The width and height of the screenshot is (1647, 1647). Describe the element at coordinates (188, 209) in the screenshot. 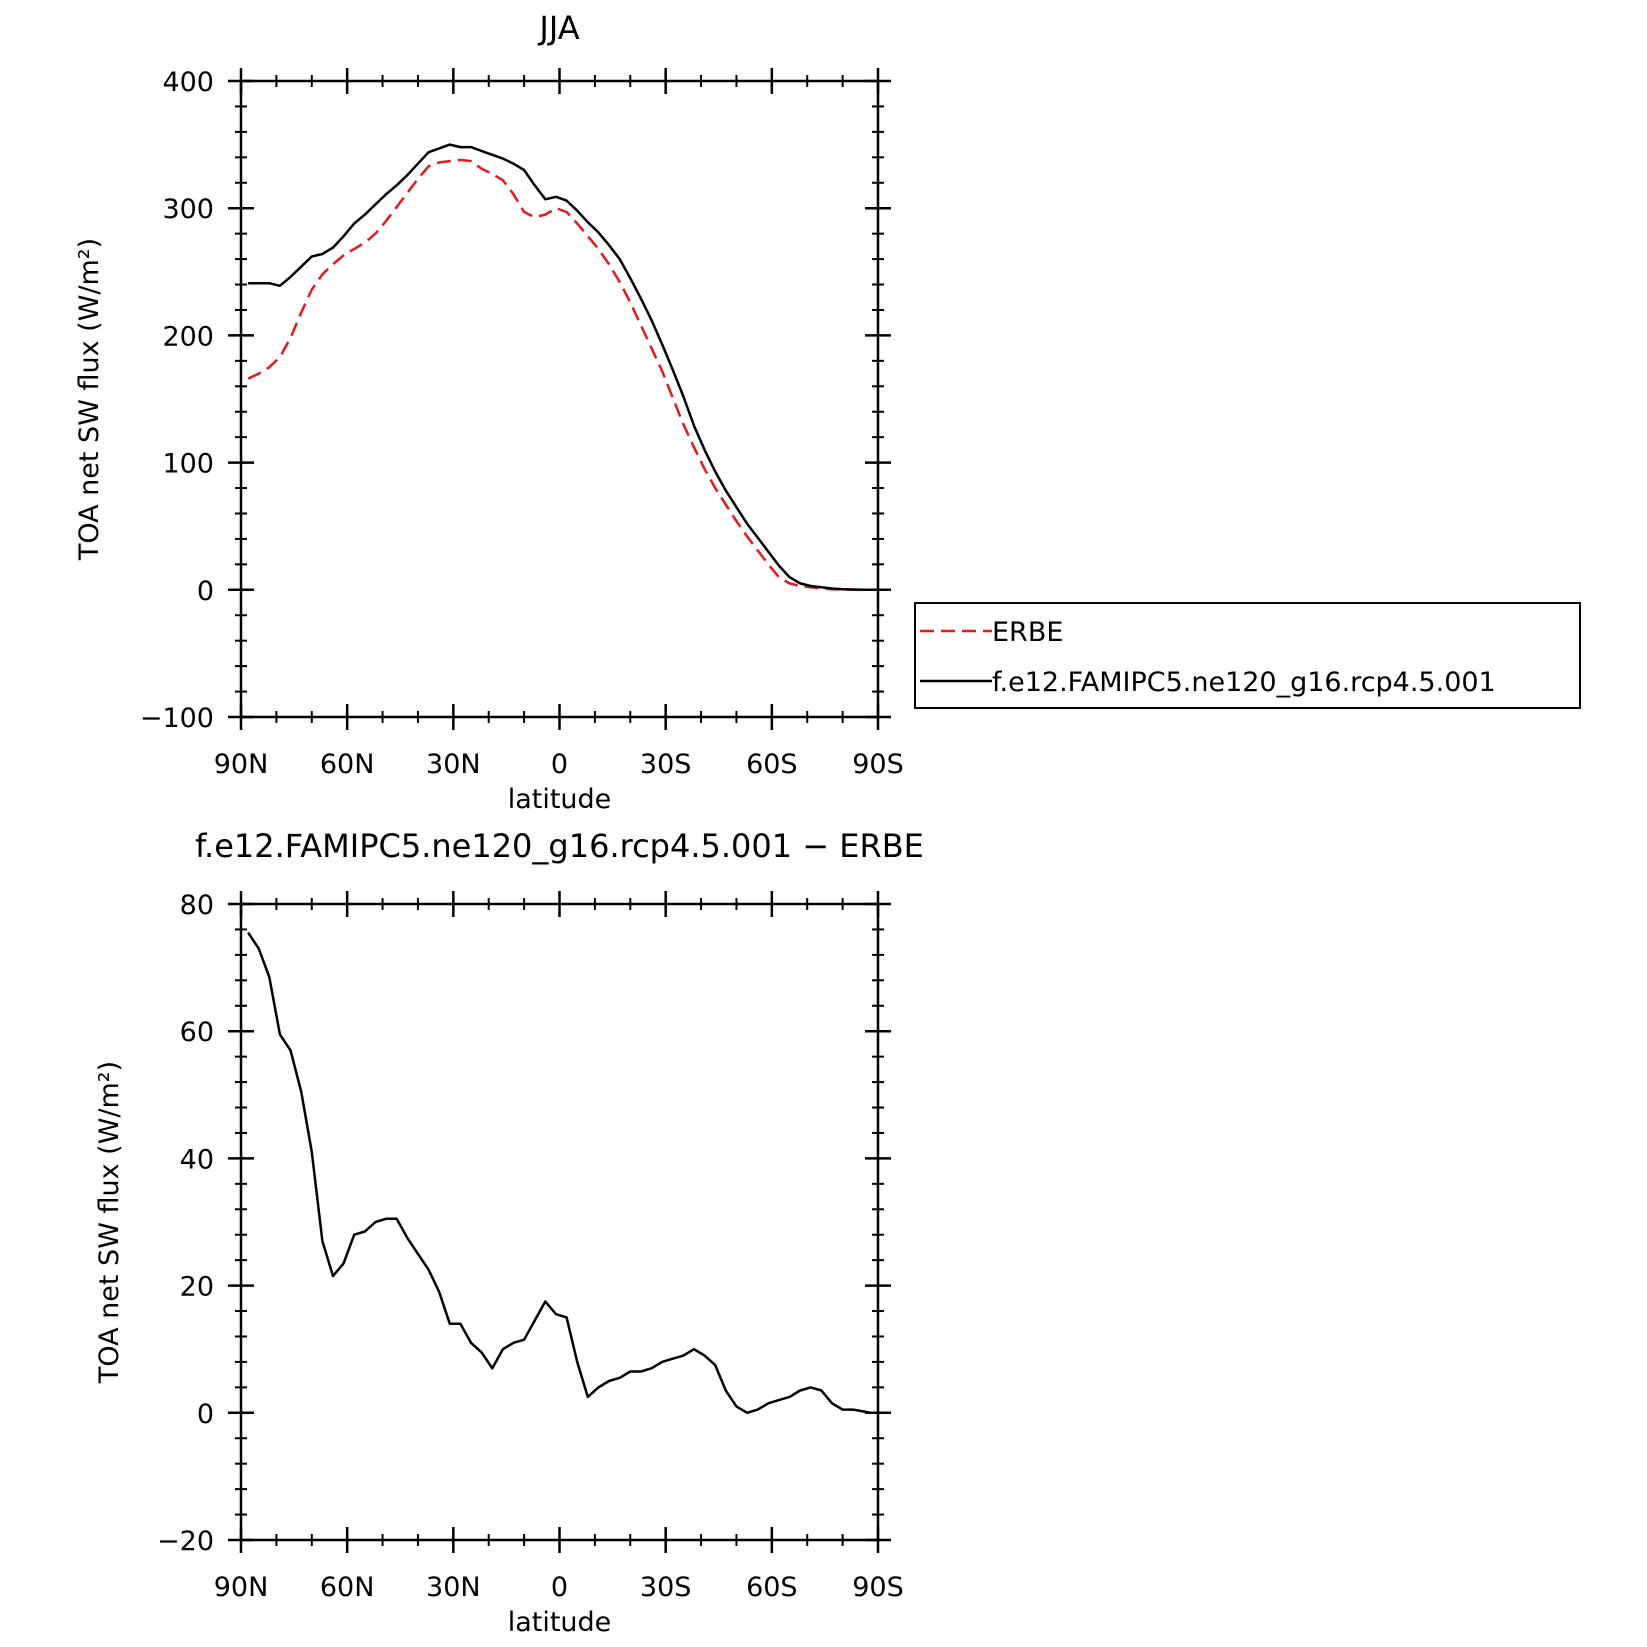

I see `y-tick-label: 300` at that location.